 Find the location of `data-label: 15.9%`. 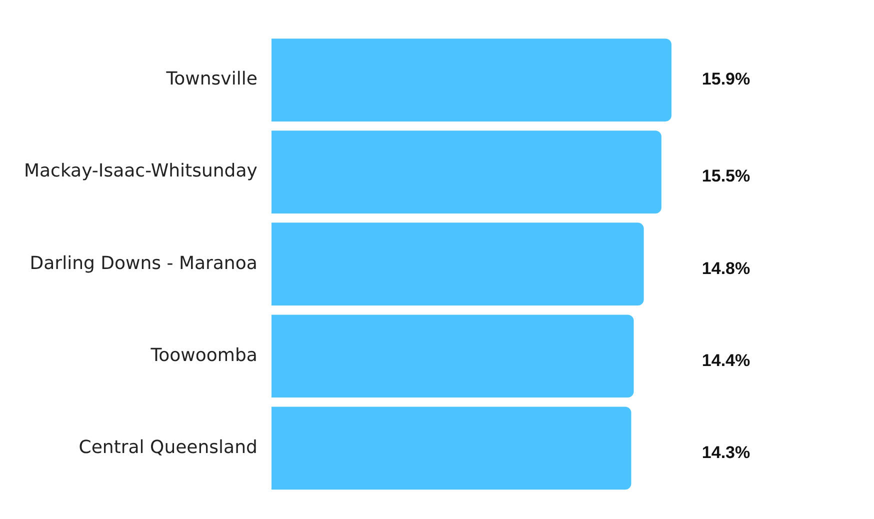

data-label: 15.9% is located at coordinates (726, 79).